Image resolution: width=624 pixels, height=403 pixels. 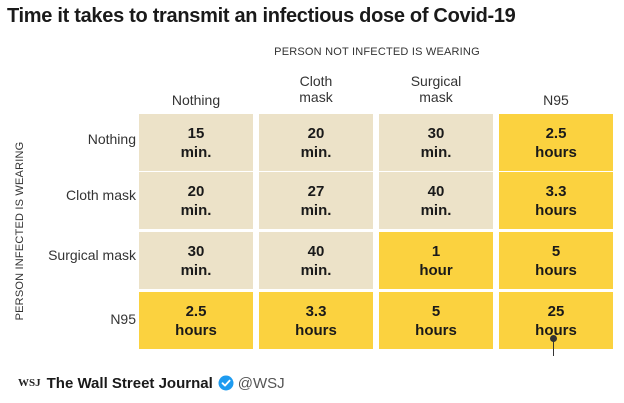 I want to click on cell-n95-cloth-mask: 3.3 hours, so click(x=316, y=320).